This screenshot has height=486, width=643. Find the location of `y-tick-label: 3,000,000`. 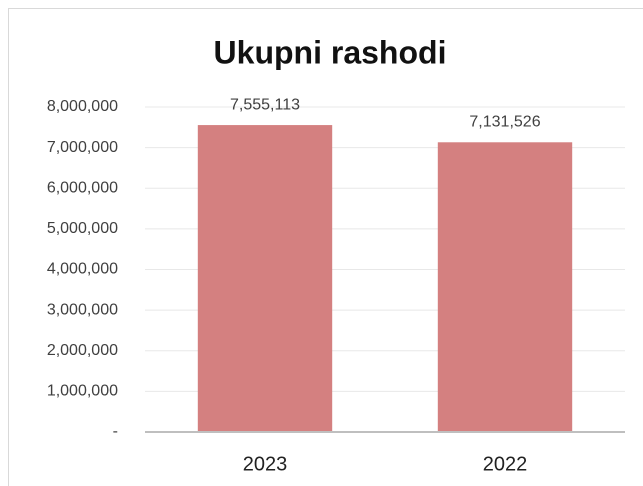

y-tick-label: 3,000,000 is located at coordinates (82, 309).